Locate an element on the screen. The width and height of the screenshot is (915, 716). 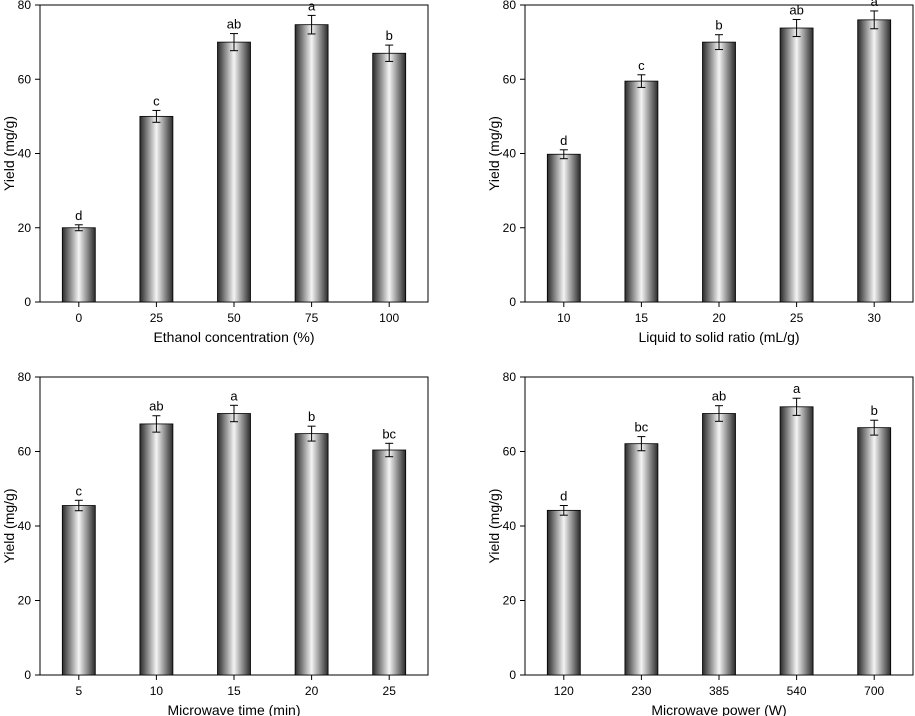
x-axis-title: Ethanol concentration (%) is located at coordinates (233, 337).